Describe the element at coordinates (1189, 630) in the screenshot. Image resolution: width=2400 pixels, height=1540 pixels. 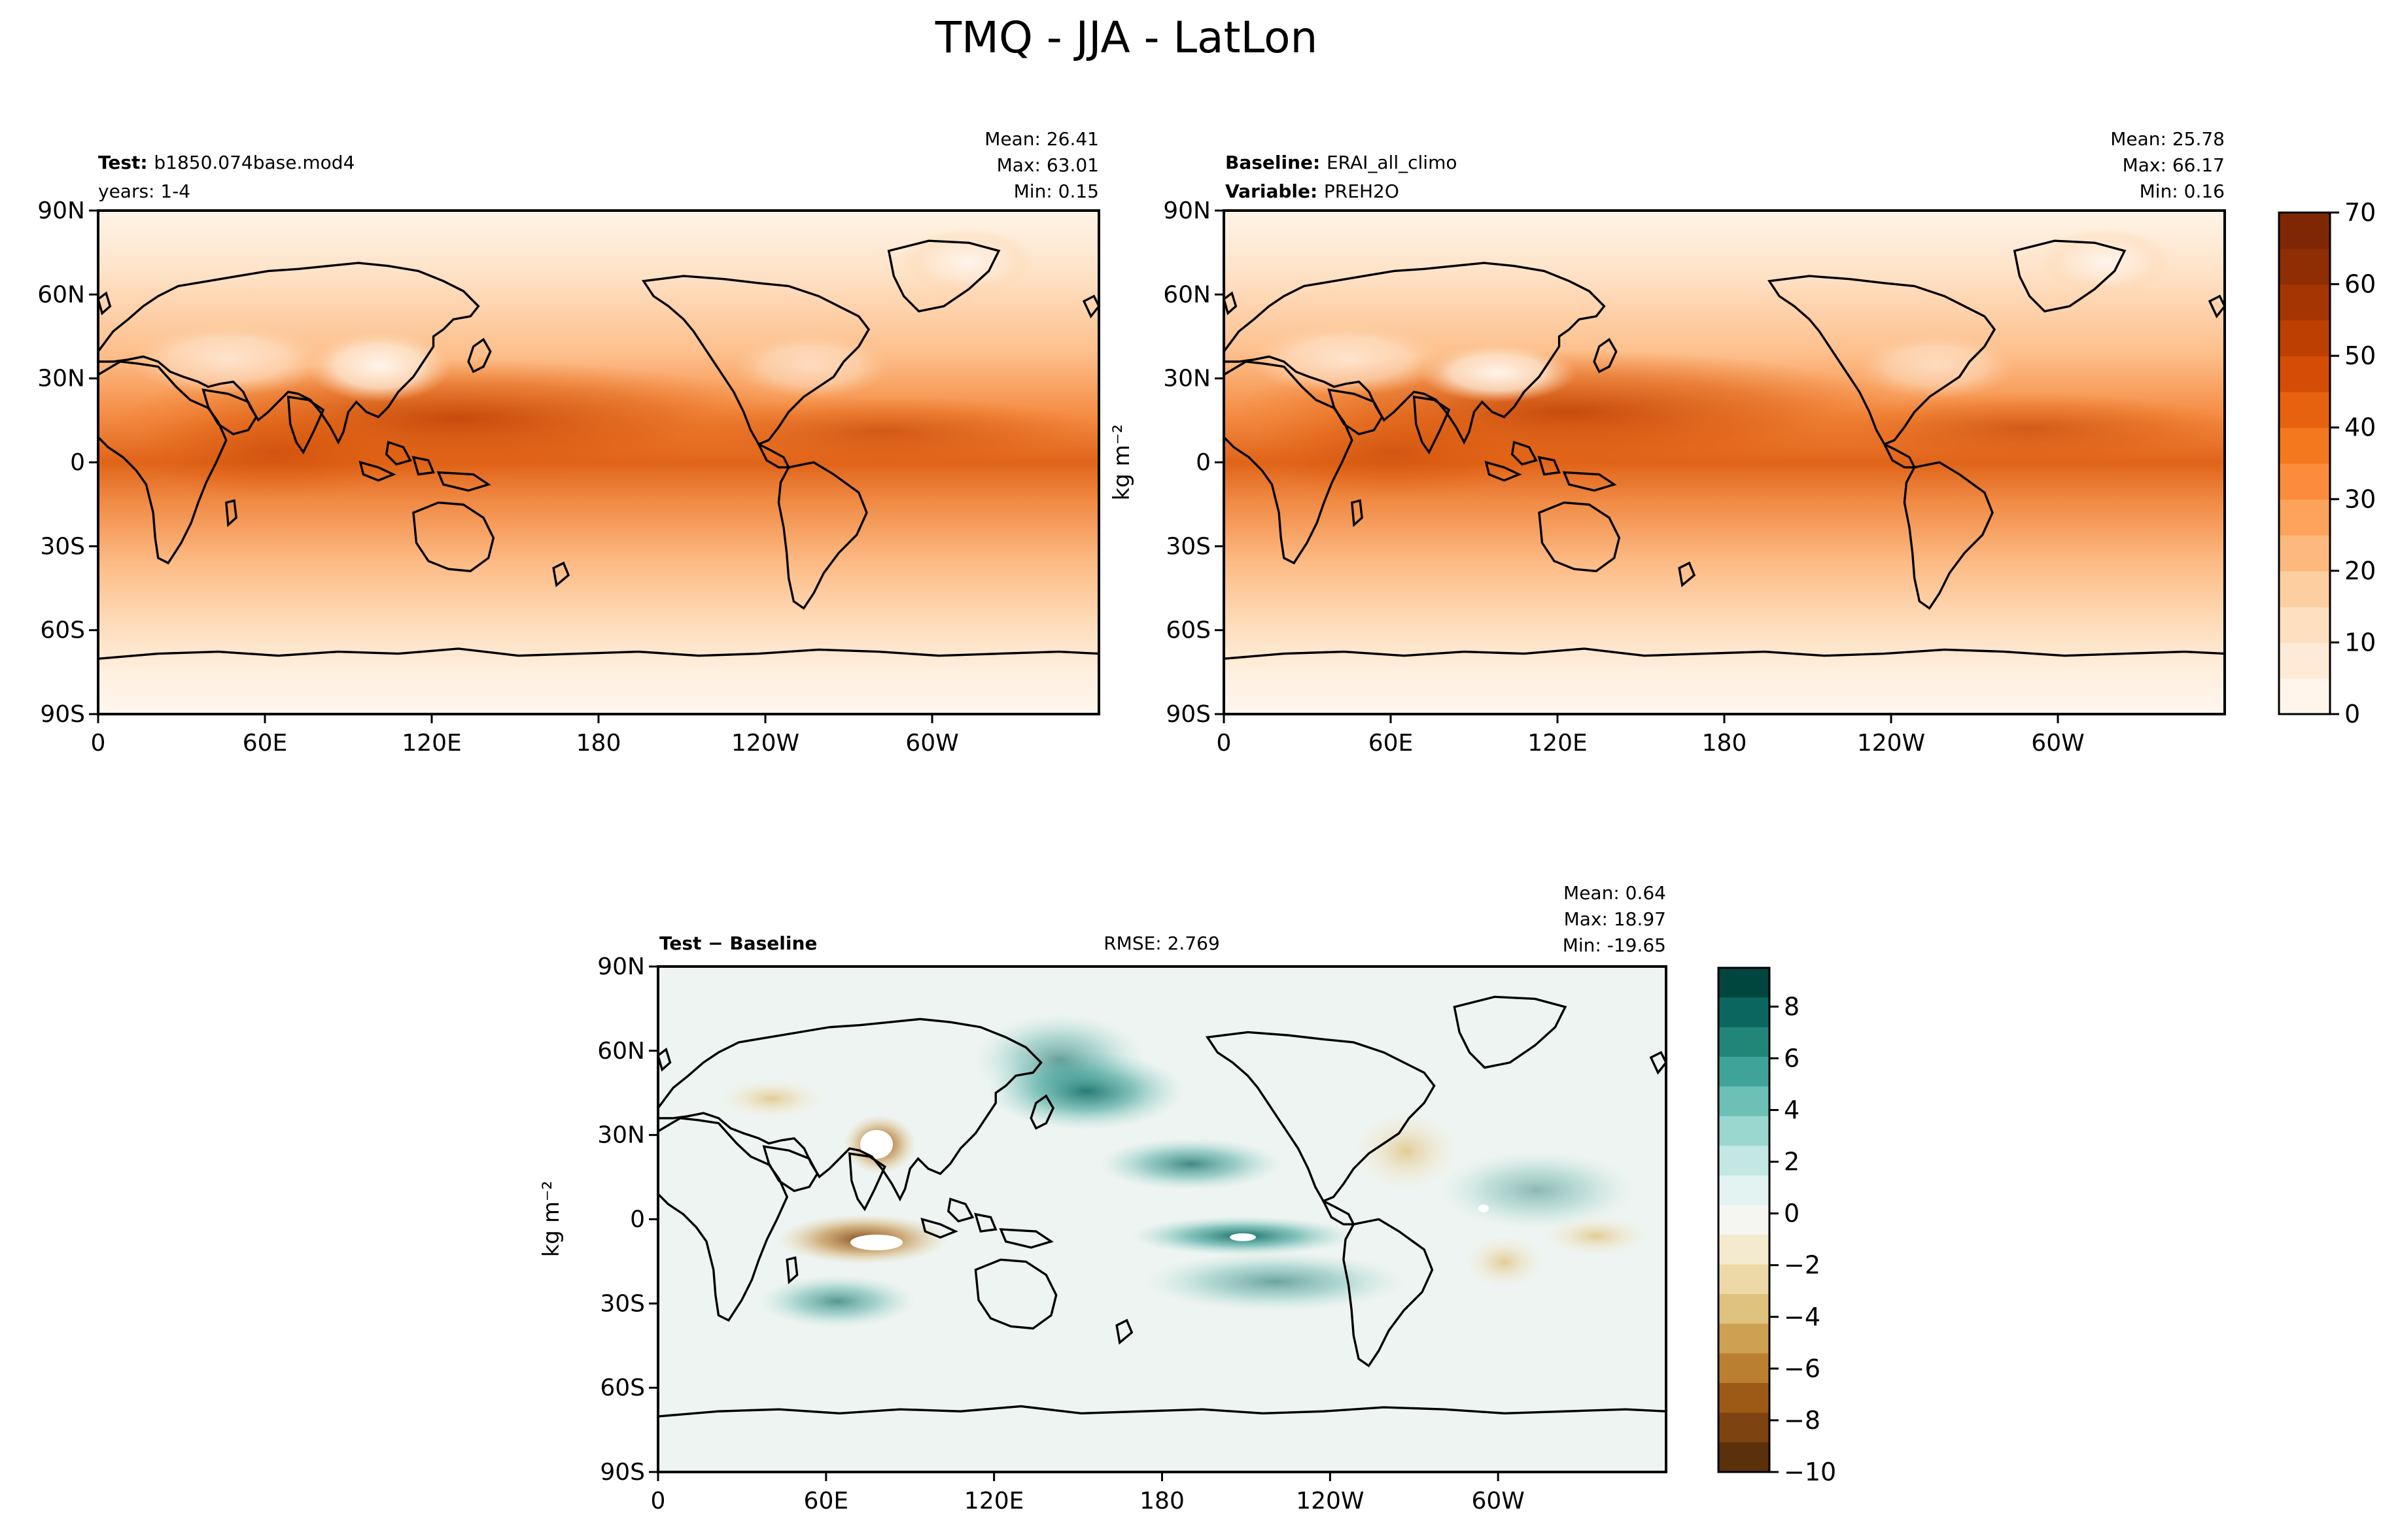
I see `baseline-lat-tick-label: 60S` at that location.